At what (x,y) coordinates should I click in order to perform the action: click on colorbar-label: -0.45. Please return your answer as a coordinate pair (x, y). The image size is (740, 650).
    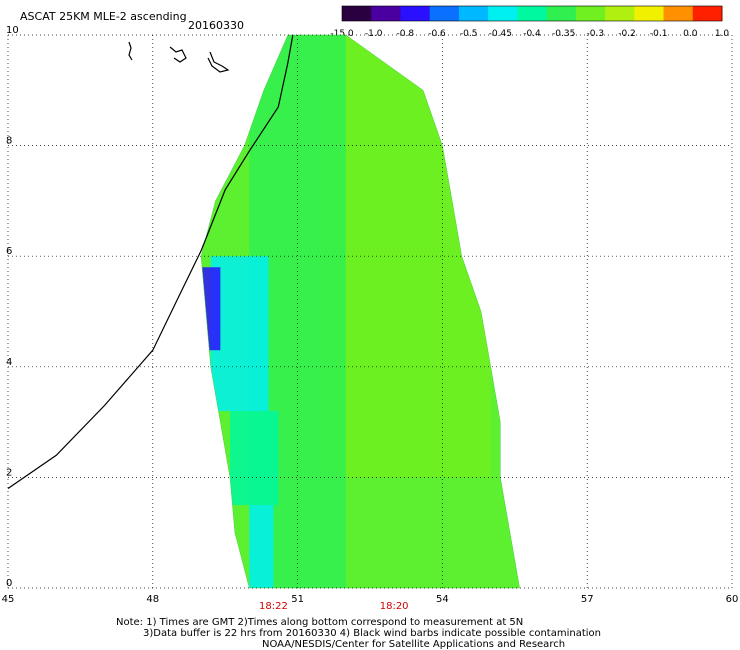
    Looking at the image, I should click on (500, 34).